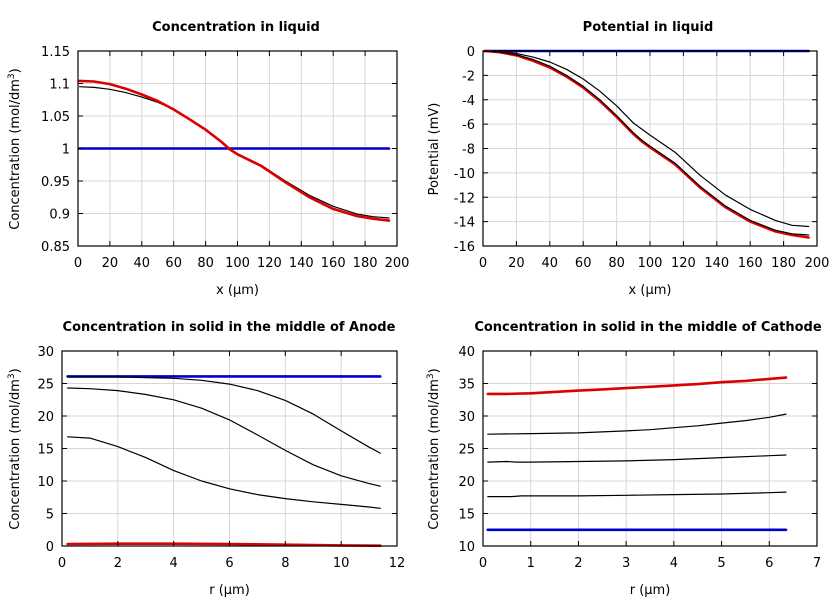 This screenshot has width=840, height=600. I want to click on chart-1-ytick-label-5: 1.1, so click(59, 85).